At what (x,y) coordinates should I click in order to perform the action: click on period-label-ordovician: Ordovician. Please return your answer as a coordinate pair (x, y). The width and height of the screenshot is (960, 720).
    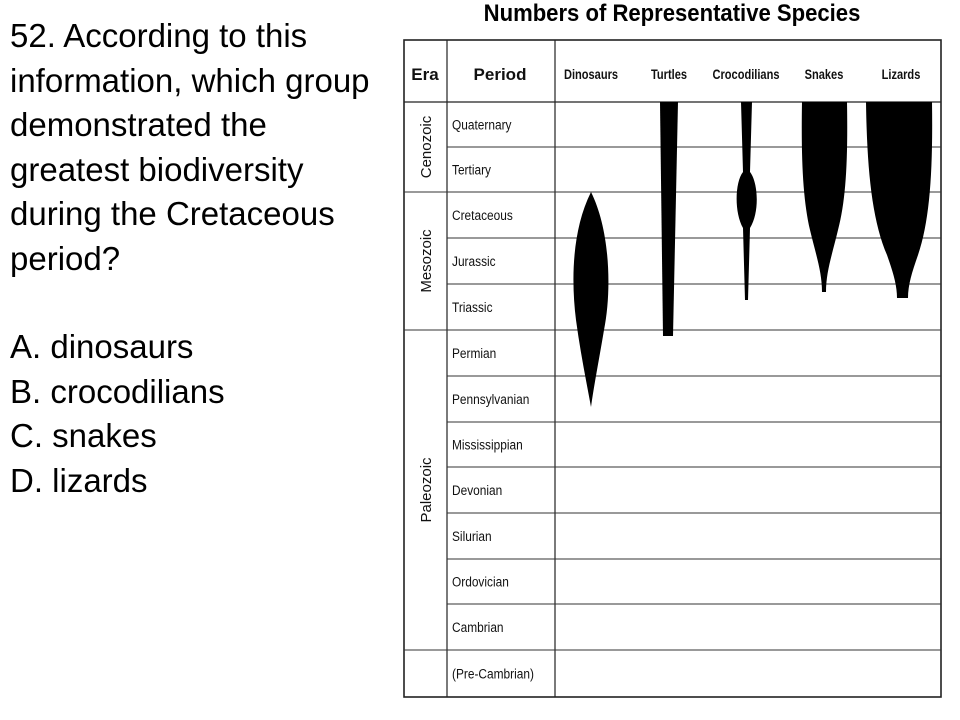
    Looking at the image, I should click on (480, 582).